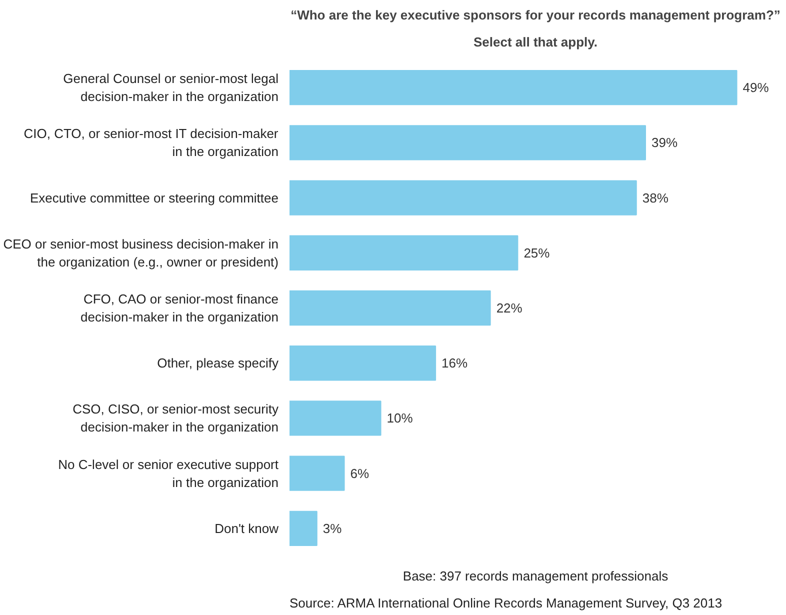 Image resolution: width=786 pixels, height=615 pixels. What do you see at coordinates (332, 528) in the screenshot?
I see `data-label: 3%` at bounding box center [332, 528].